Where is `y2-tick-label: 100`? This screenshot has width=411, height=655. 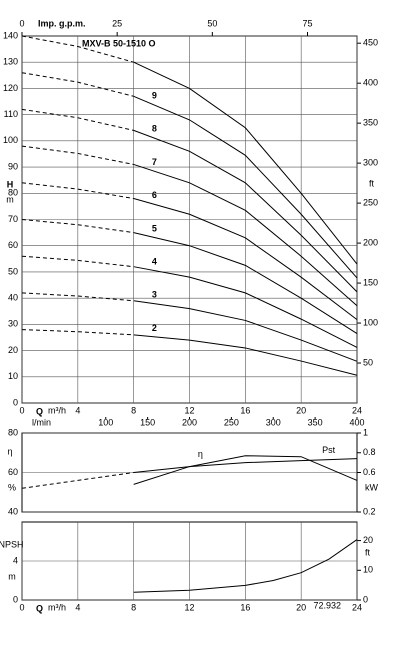 y2-tick-label: 100 is located at coordinates (370, 322).